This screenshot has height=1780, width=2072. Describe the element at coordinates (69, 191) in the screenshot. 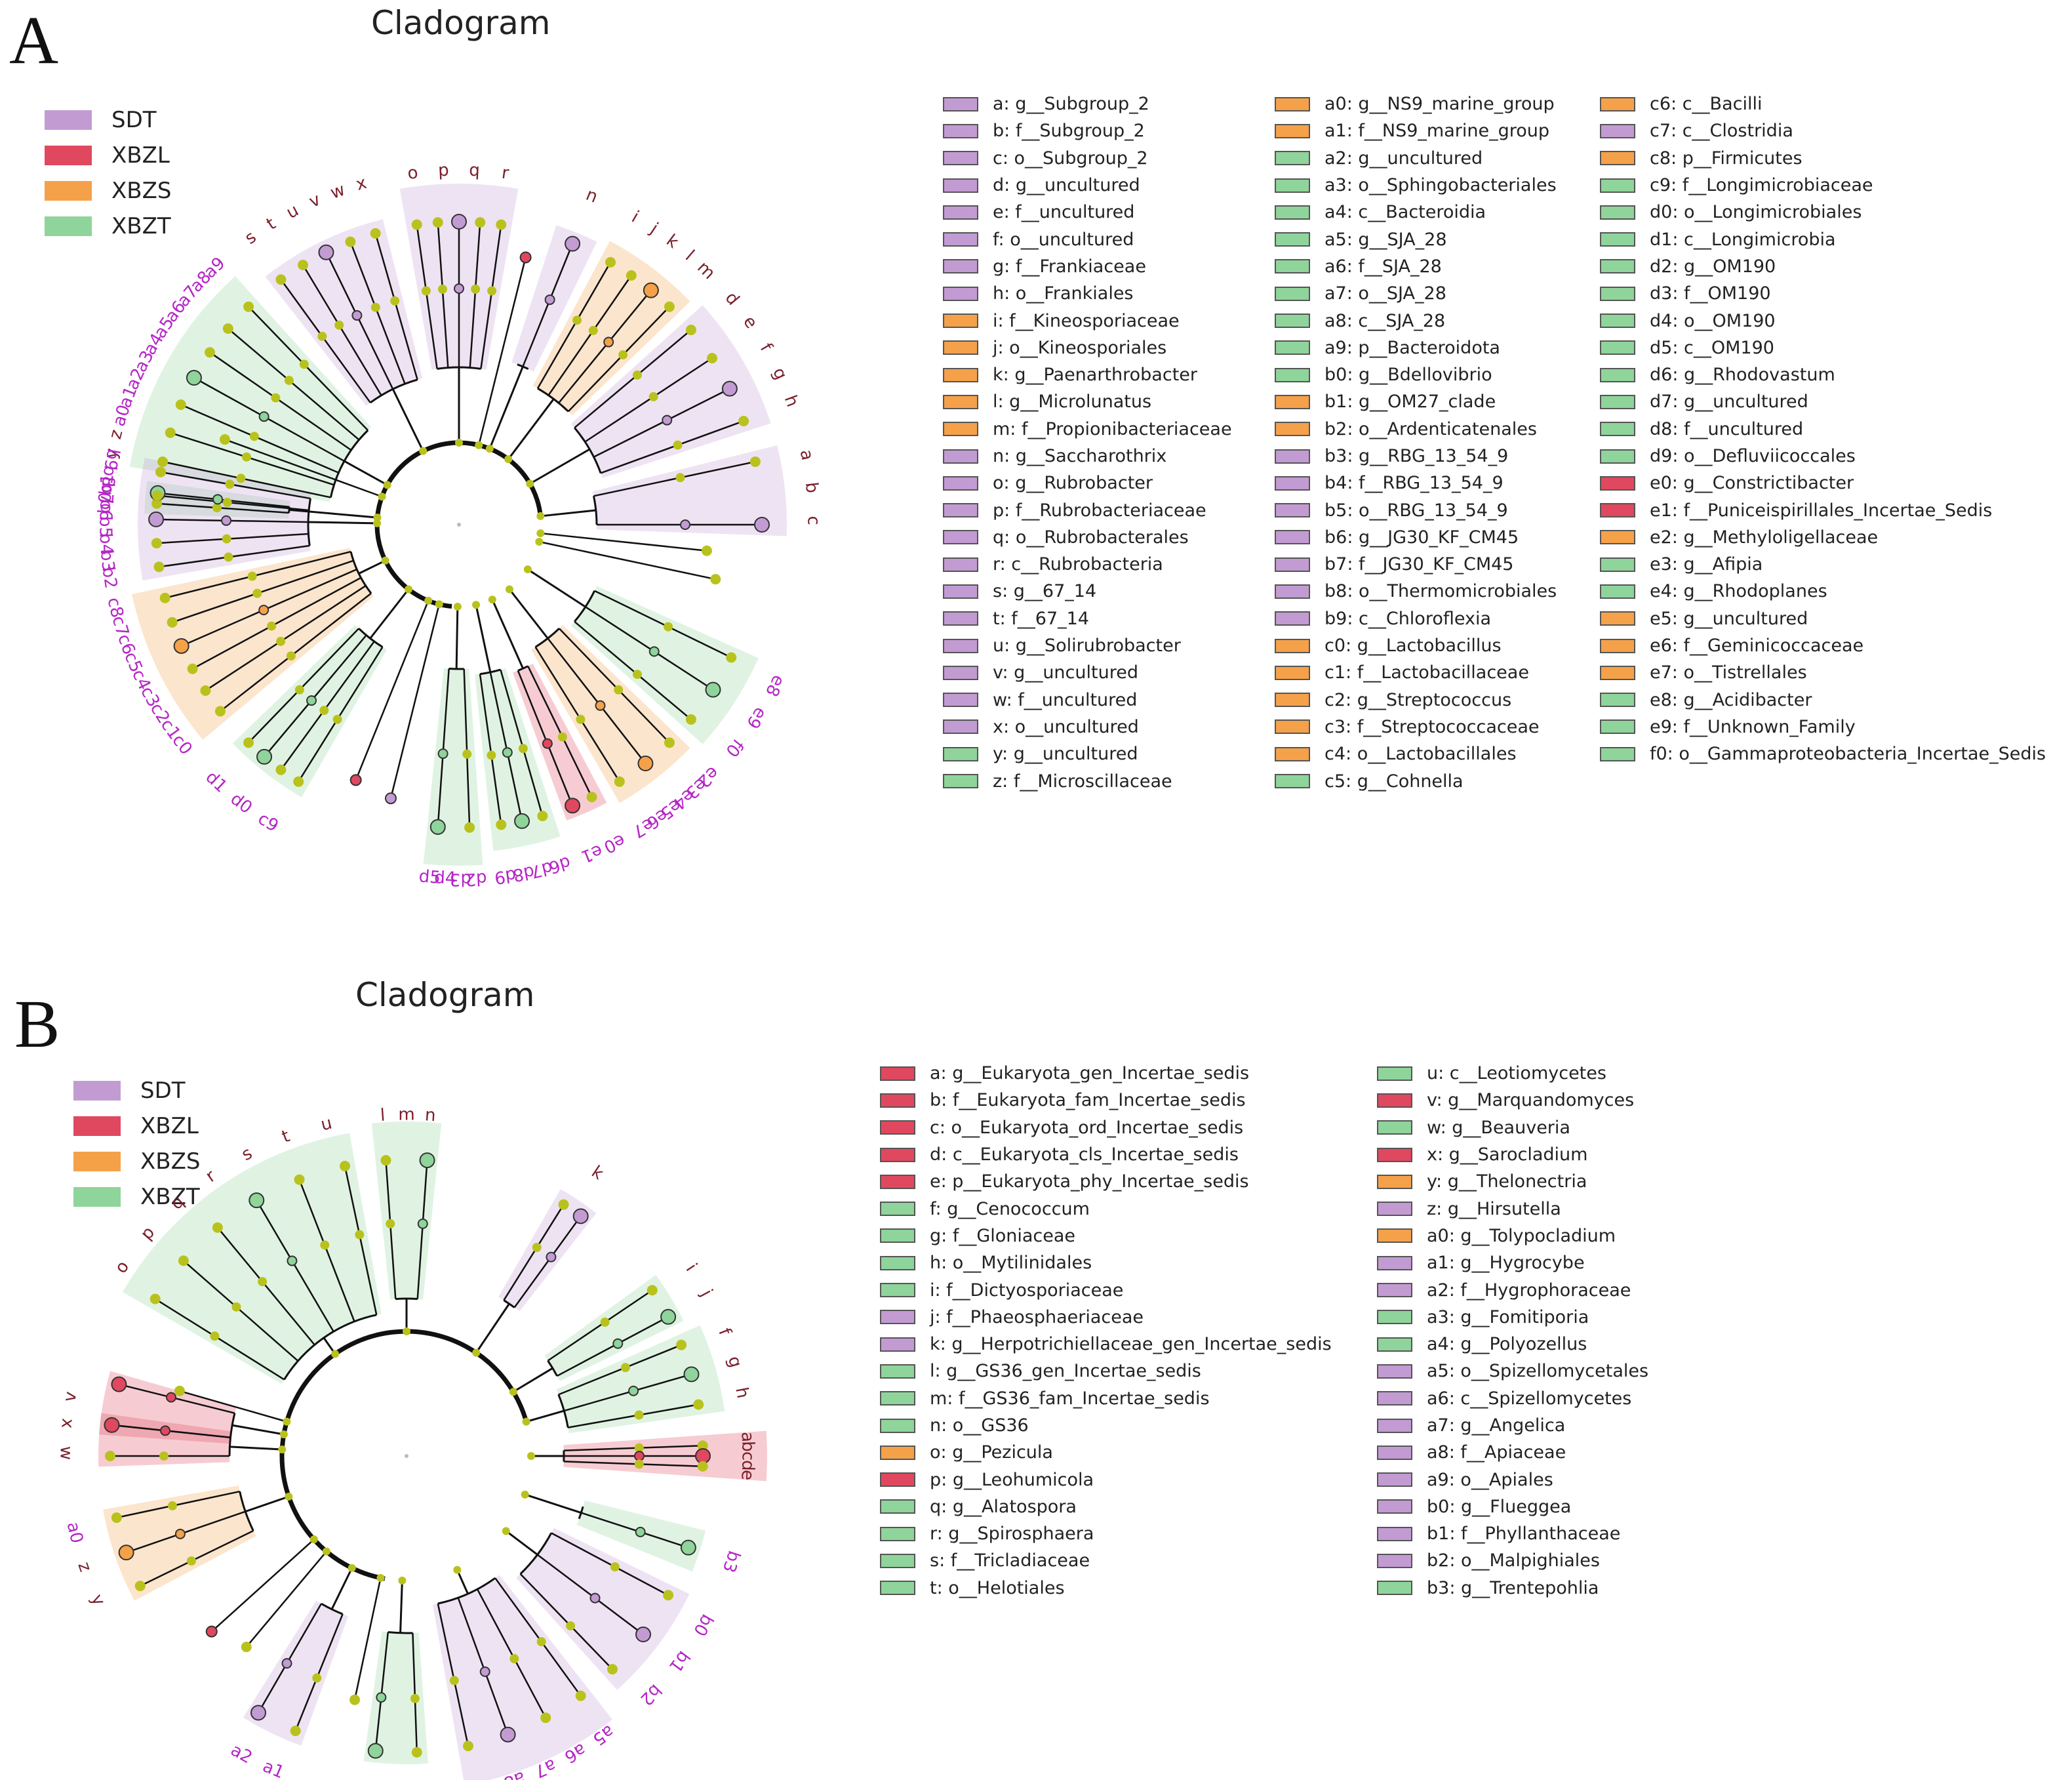

I see `legend-swatch` at that location.